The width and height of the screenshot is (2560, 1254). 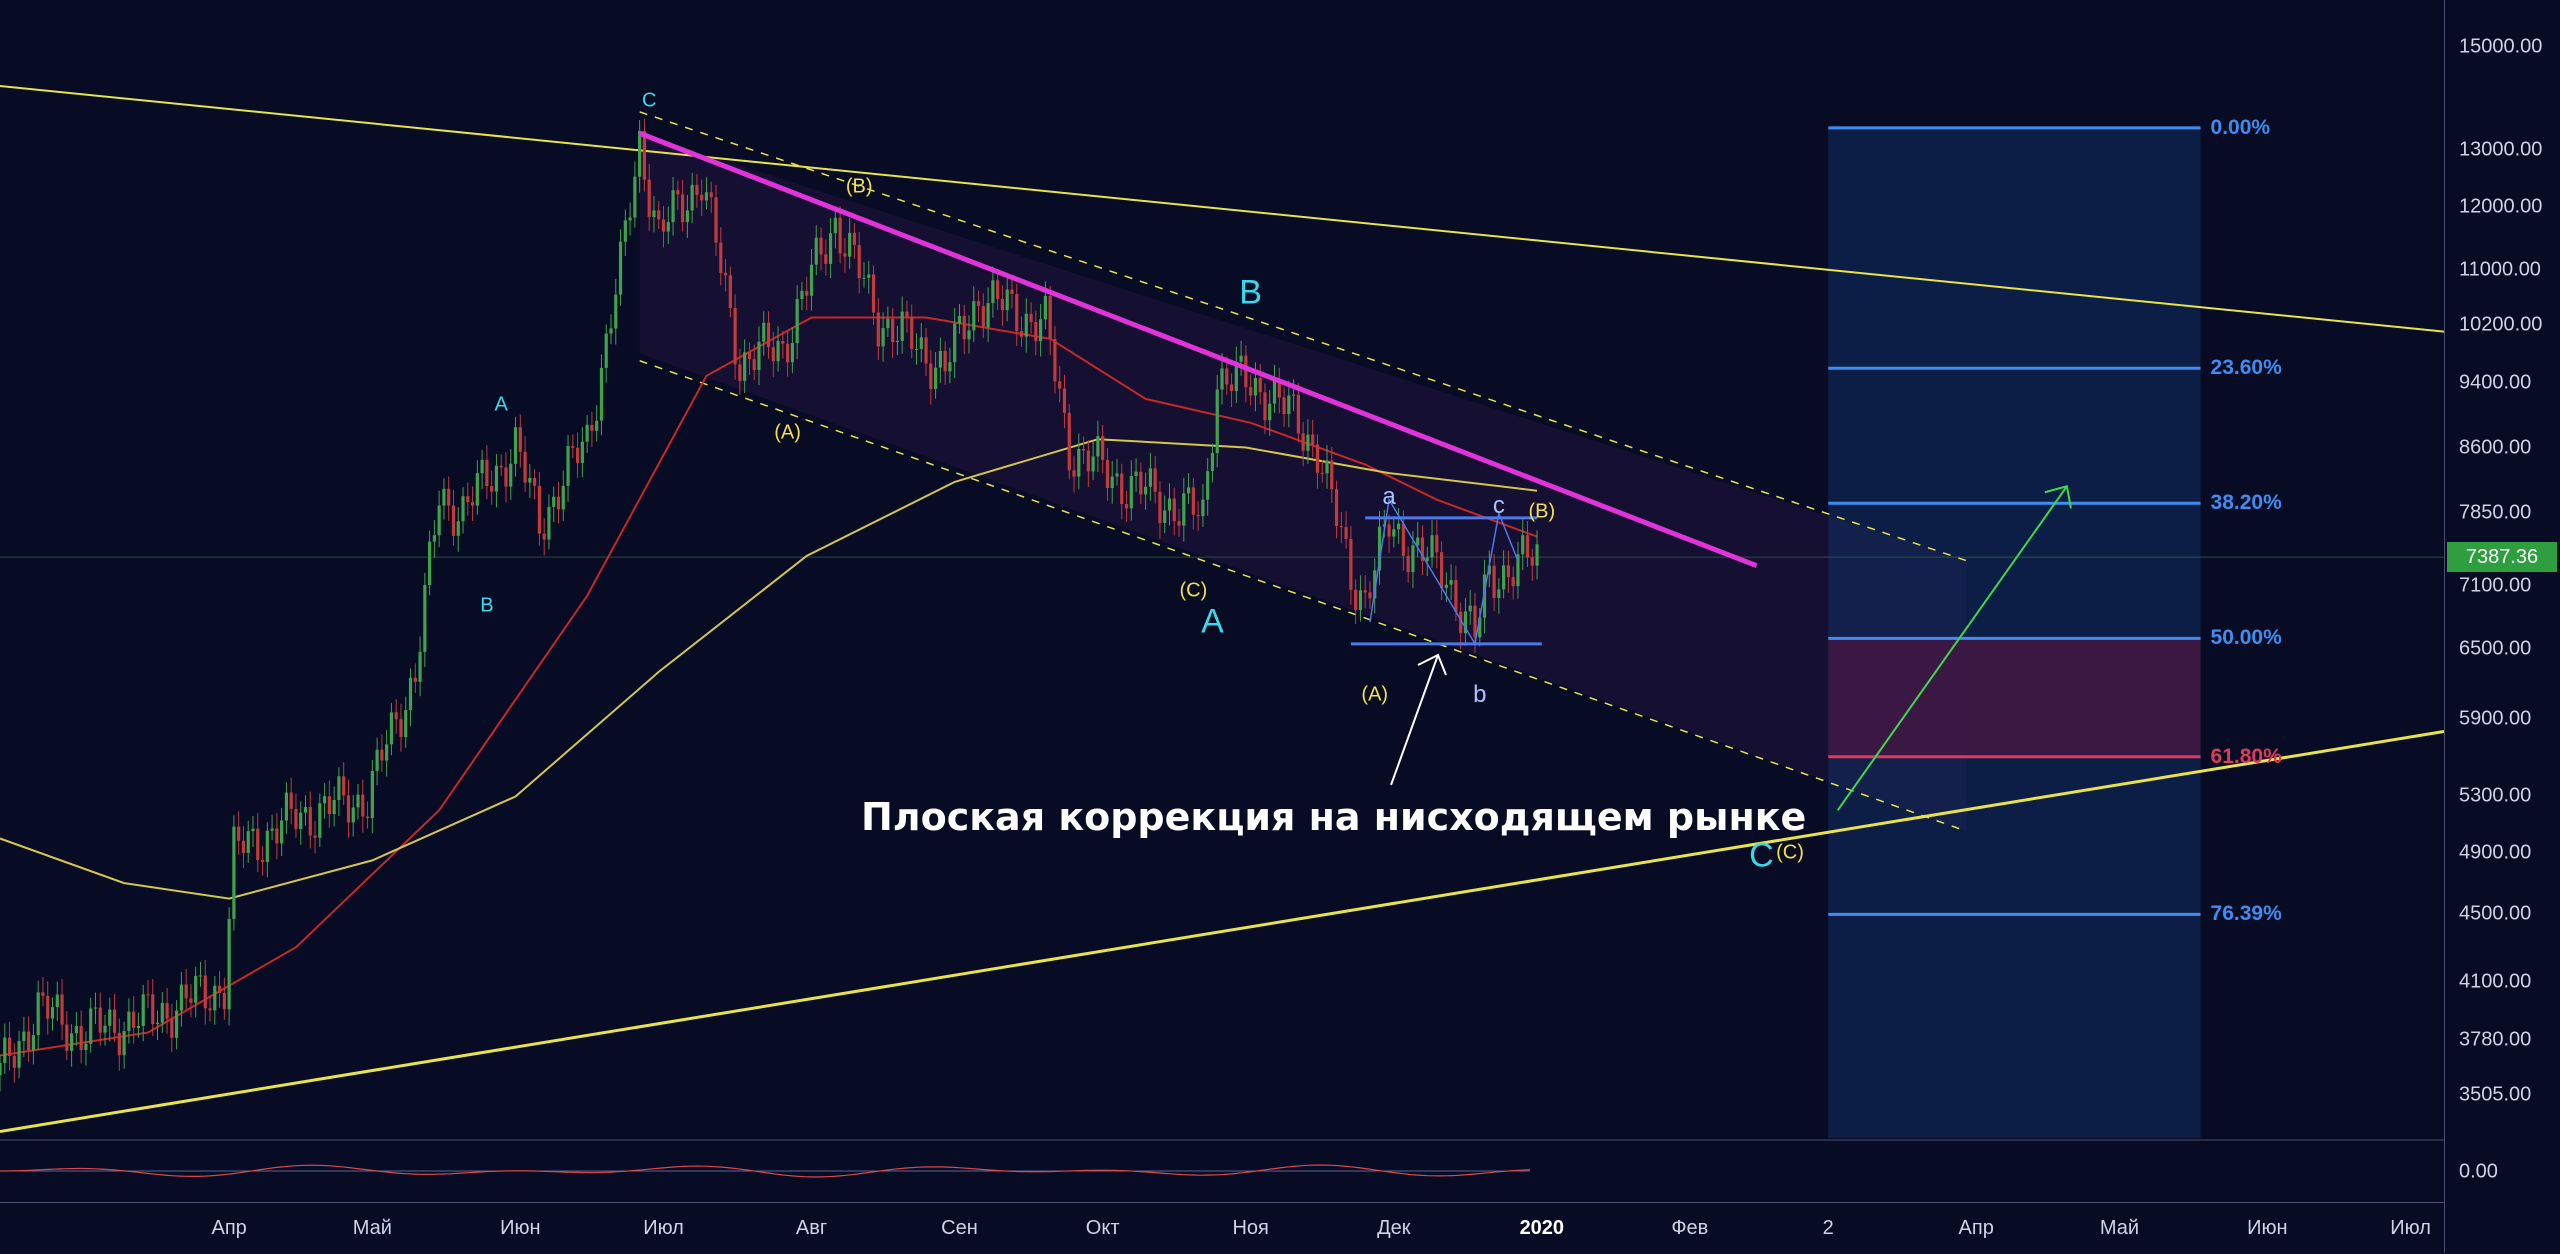 I want to click on wave-label: A, so click(x=501, y=404).